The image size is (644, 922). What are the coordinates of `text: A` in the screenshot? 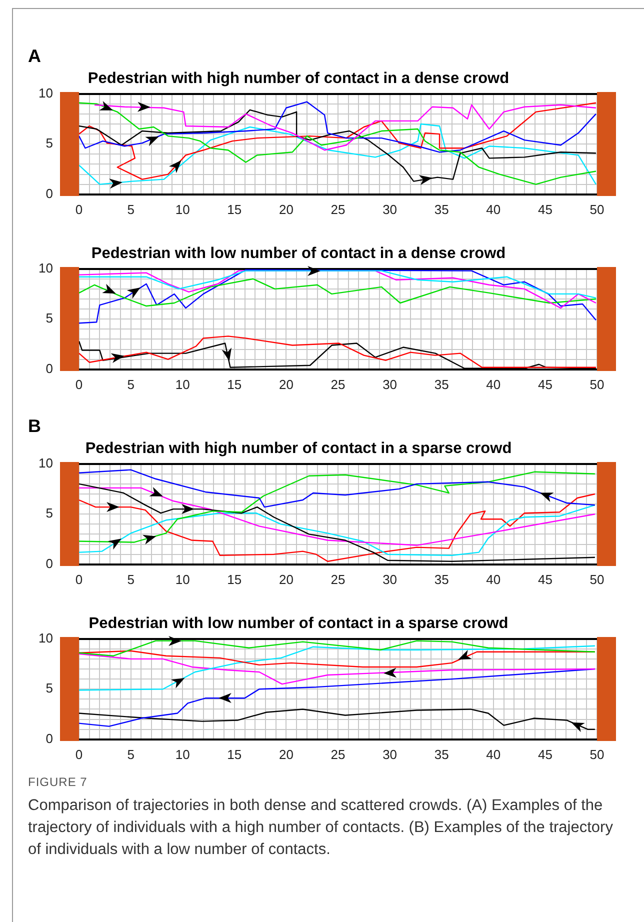 It's located at (34, 56).